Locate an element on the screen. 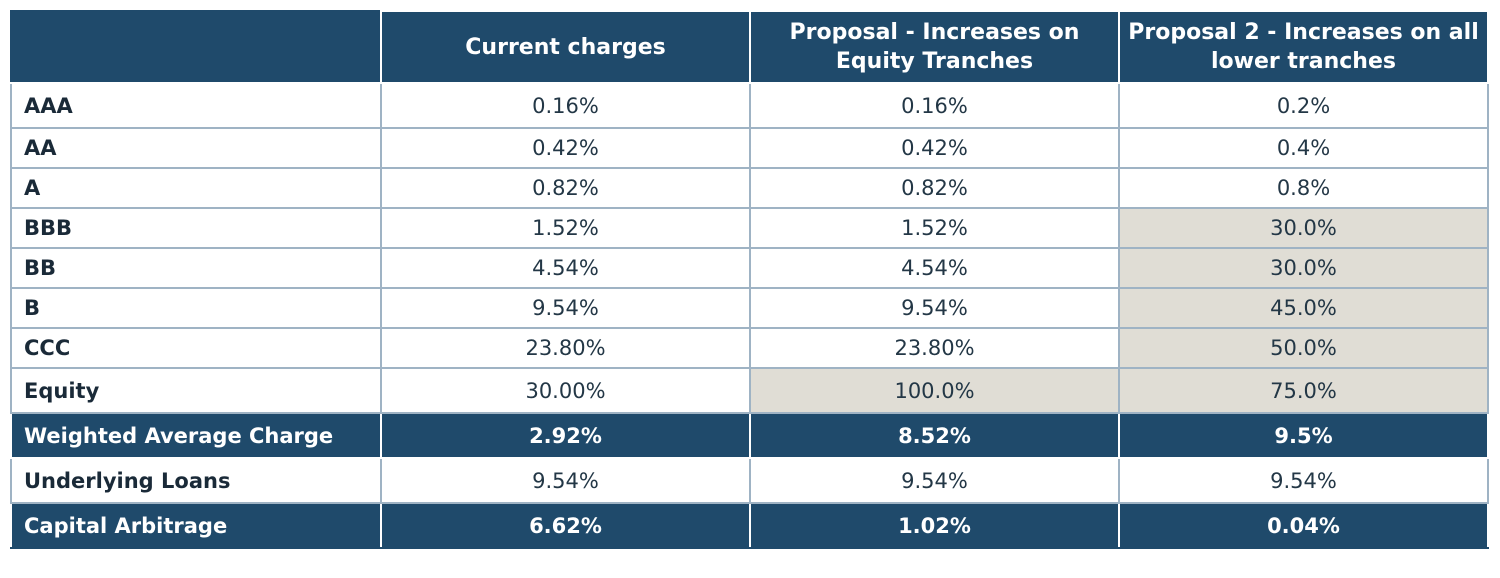  current-cell: 1.52% is located at coordinates (565, 228).